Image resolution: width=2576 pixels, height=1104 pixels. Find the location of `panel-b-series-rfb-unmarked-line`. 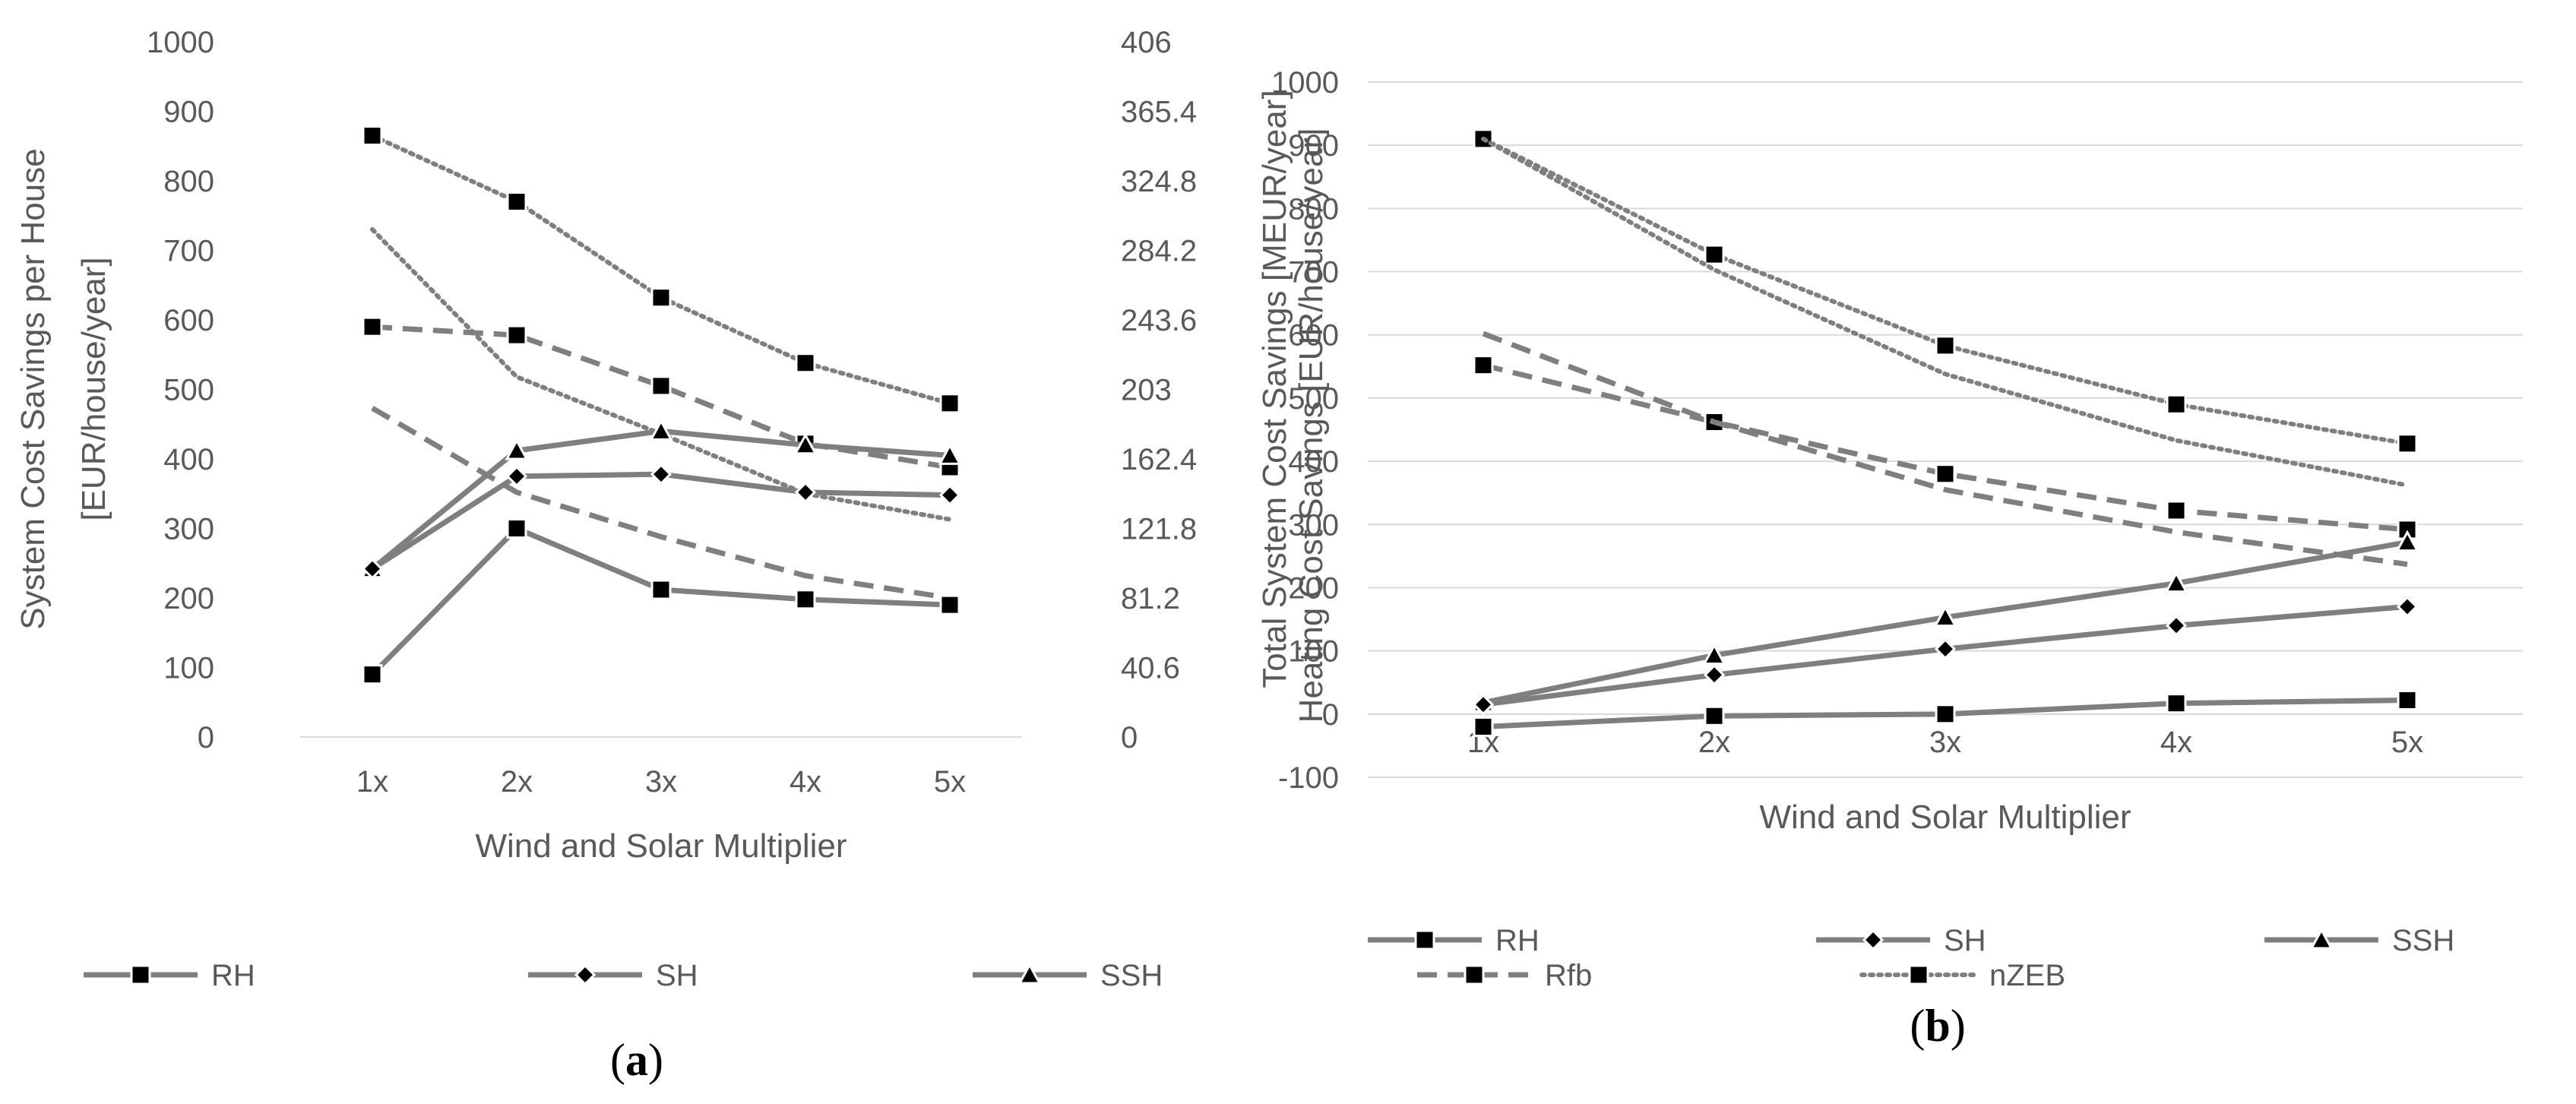

panel-b-series-rfb-unmarked-line is located at coordinates (1945, 449).